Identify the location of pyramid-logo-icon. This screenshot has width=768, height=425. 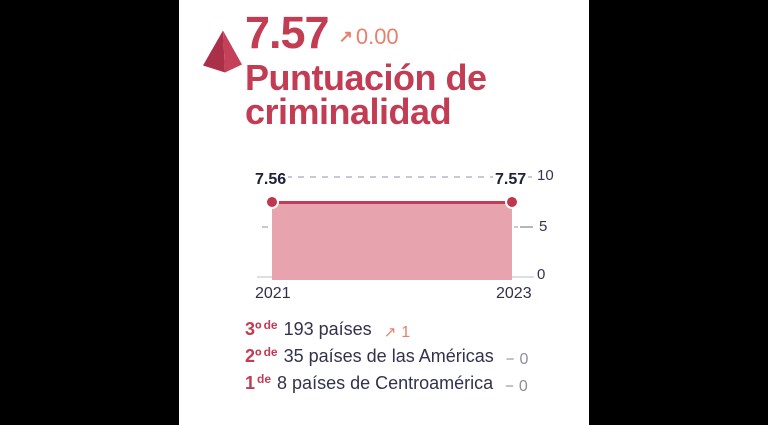
(223, 51).